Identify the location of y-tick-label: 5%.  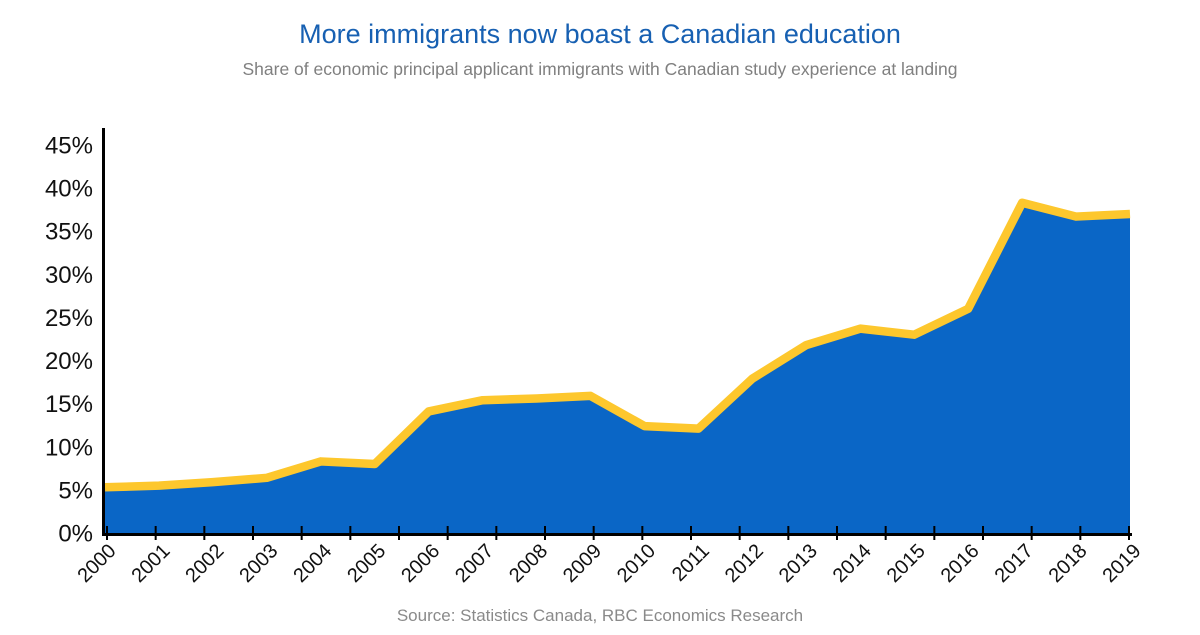
(75, 490).